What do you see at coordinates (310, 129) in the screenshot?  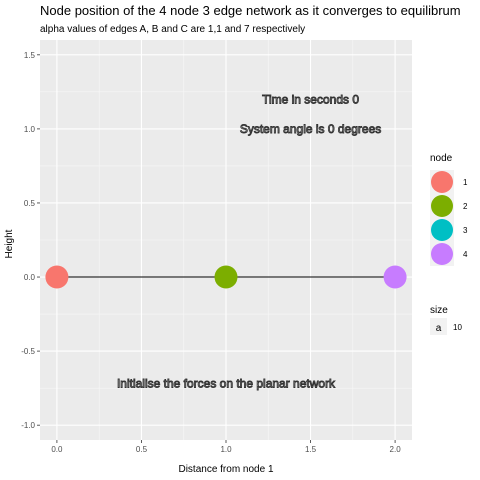 I see `annotation-text: System angle is 0 degrees` at bounding box center [310, 129].